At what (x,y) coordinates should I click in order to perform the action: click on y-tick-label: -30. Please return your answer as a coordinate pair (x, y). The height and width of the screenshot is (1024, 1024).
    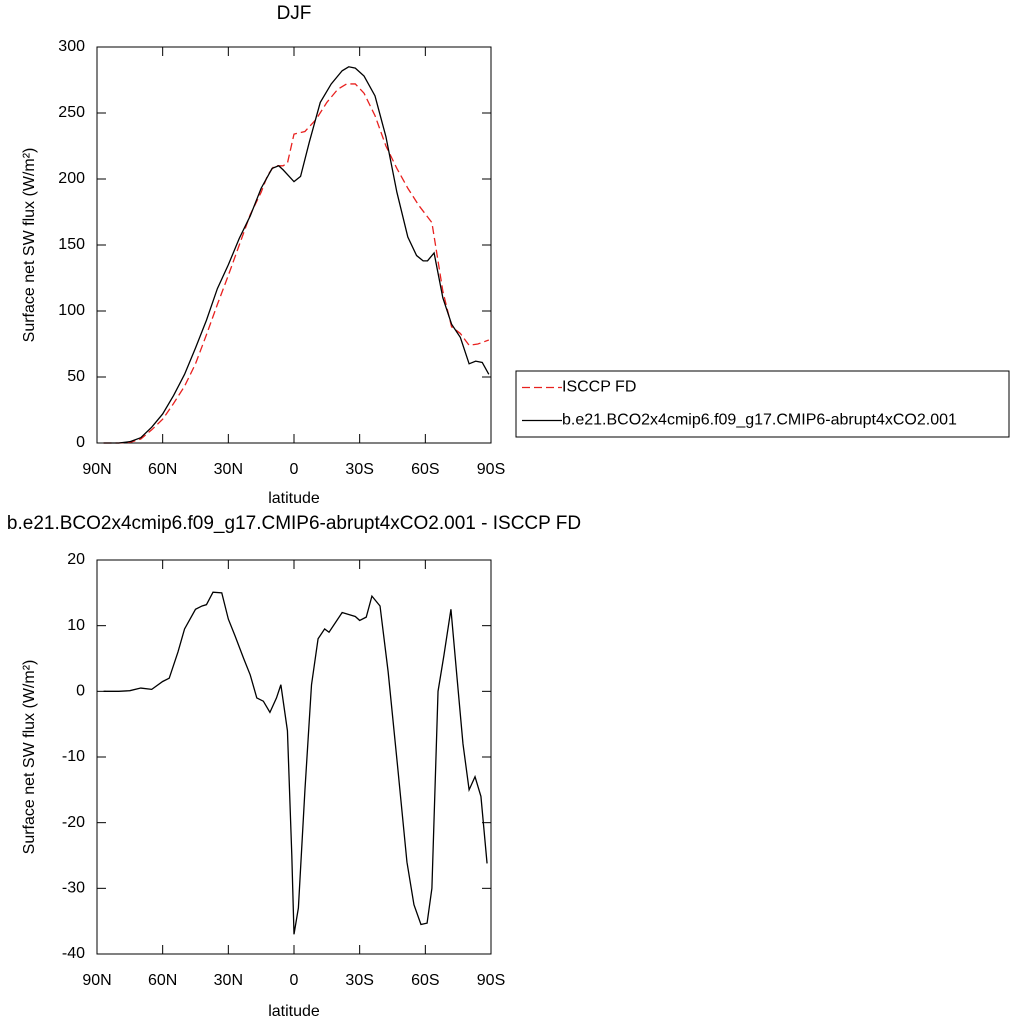
    Looking at the image, I should click on (73, 888).